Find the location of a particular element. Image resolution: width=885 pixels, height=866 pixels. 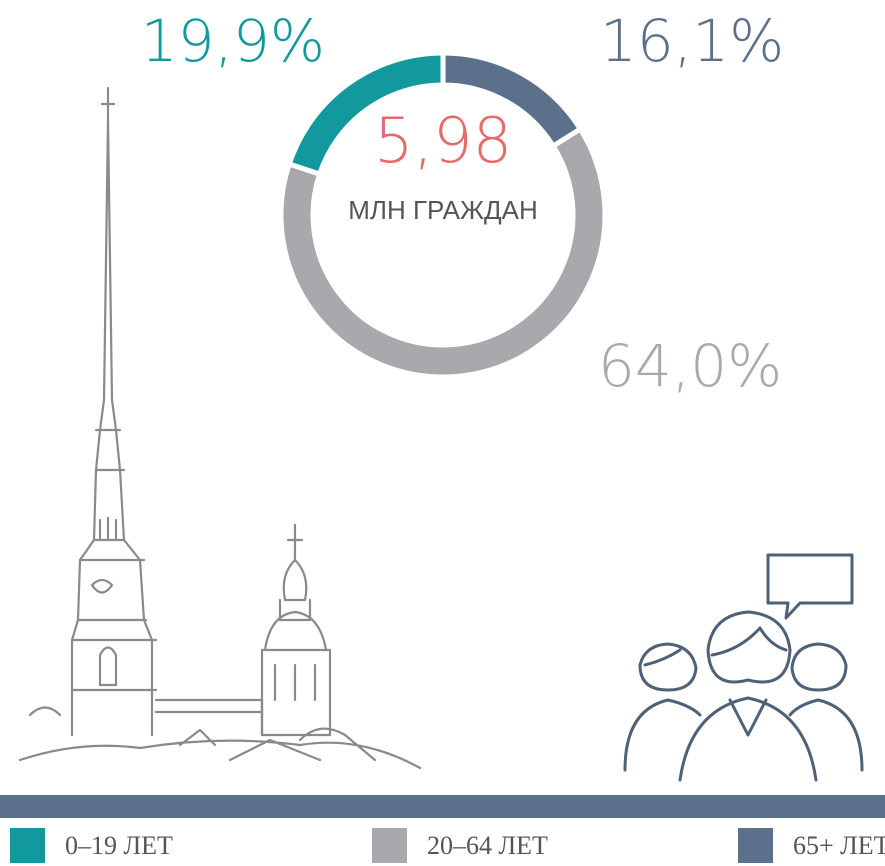

value-label: 64,0% is located at coordinates (690, 366).